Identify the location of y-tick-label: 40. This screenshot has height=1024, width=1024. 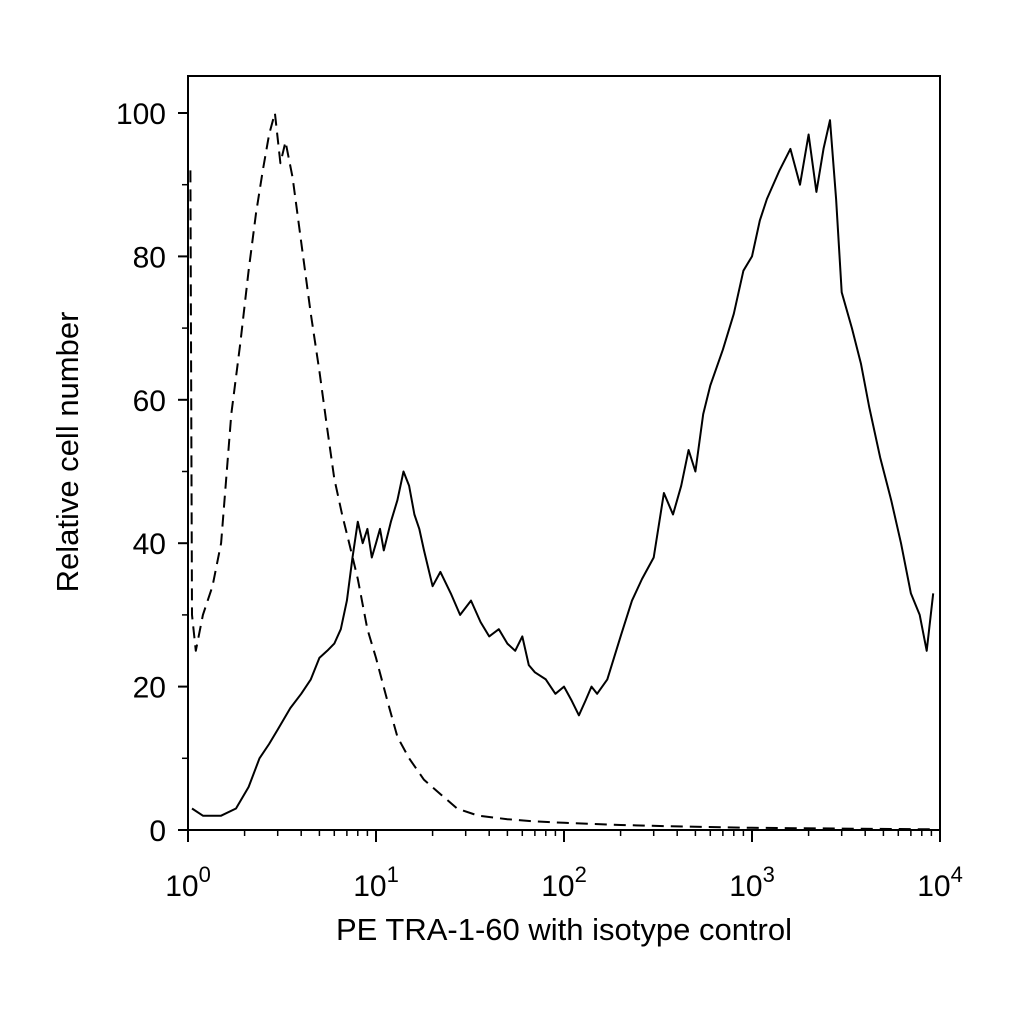
(149, 544).